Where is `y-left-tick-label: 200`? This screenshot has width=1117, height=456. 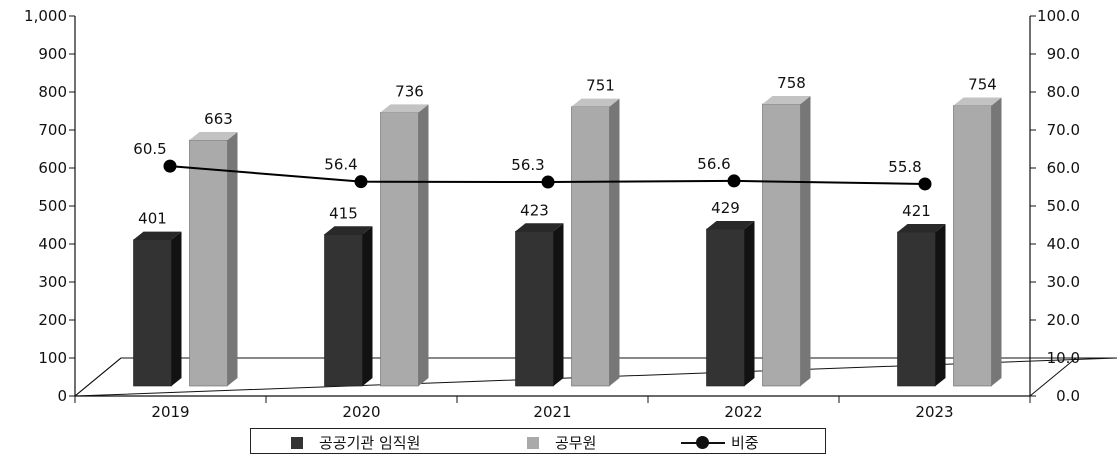
y-left-tick-label: 200 is located at coordinates (52, 320).